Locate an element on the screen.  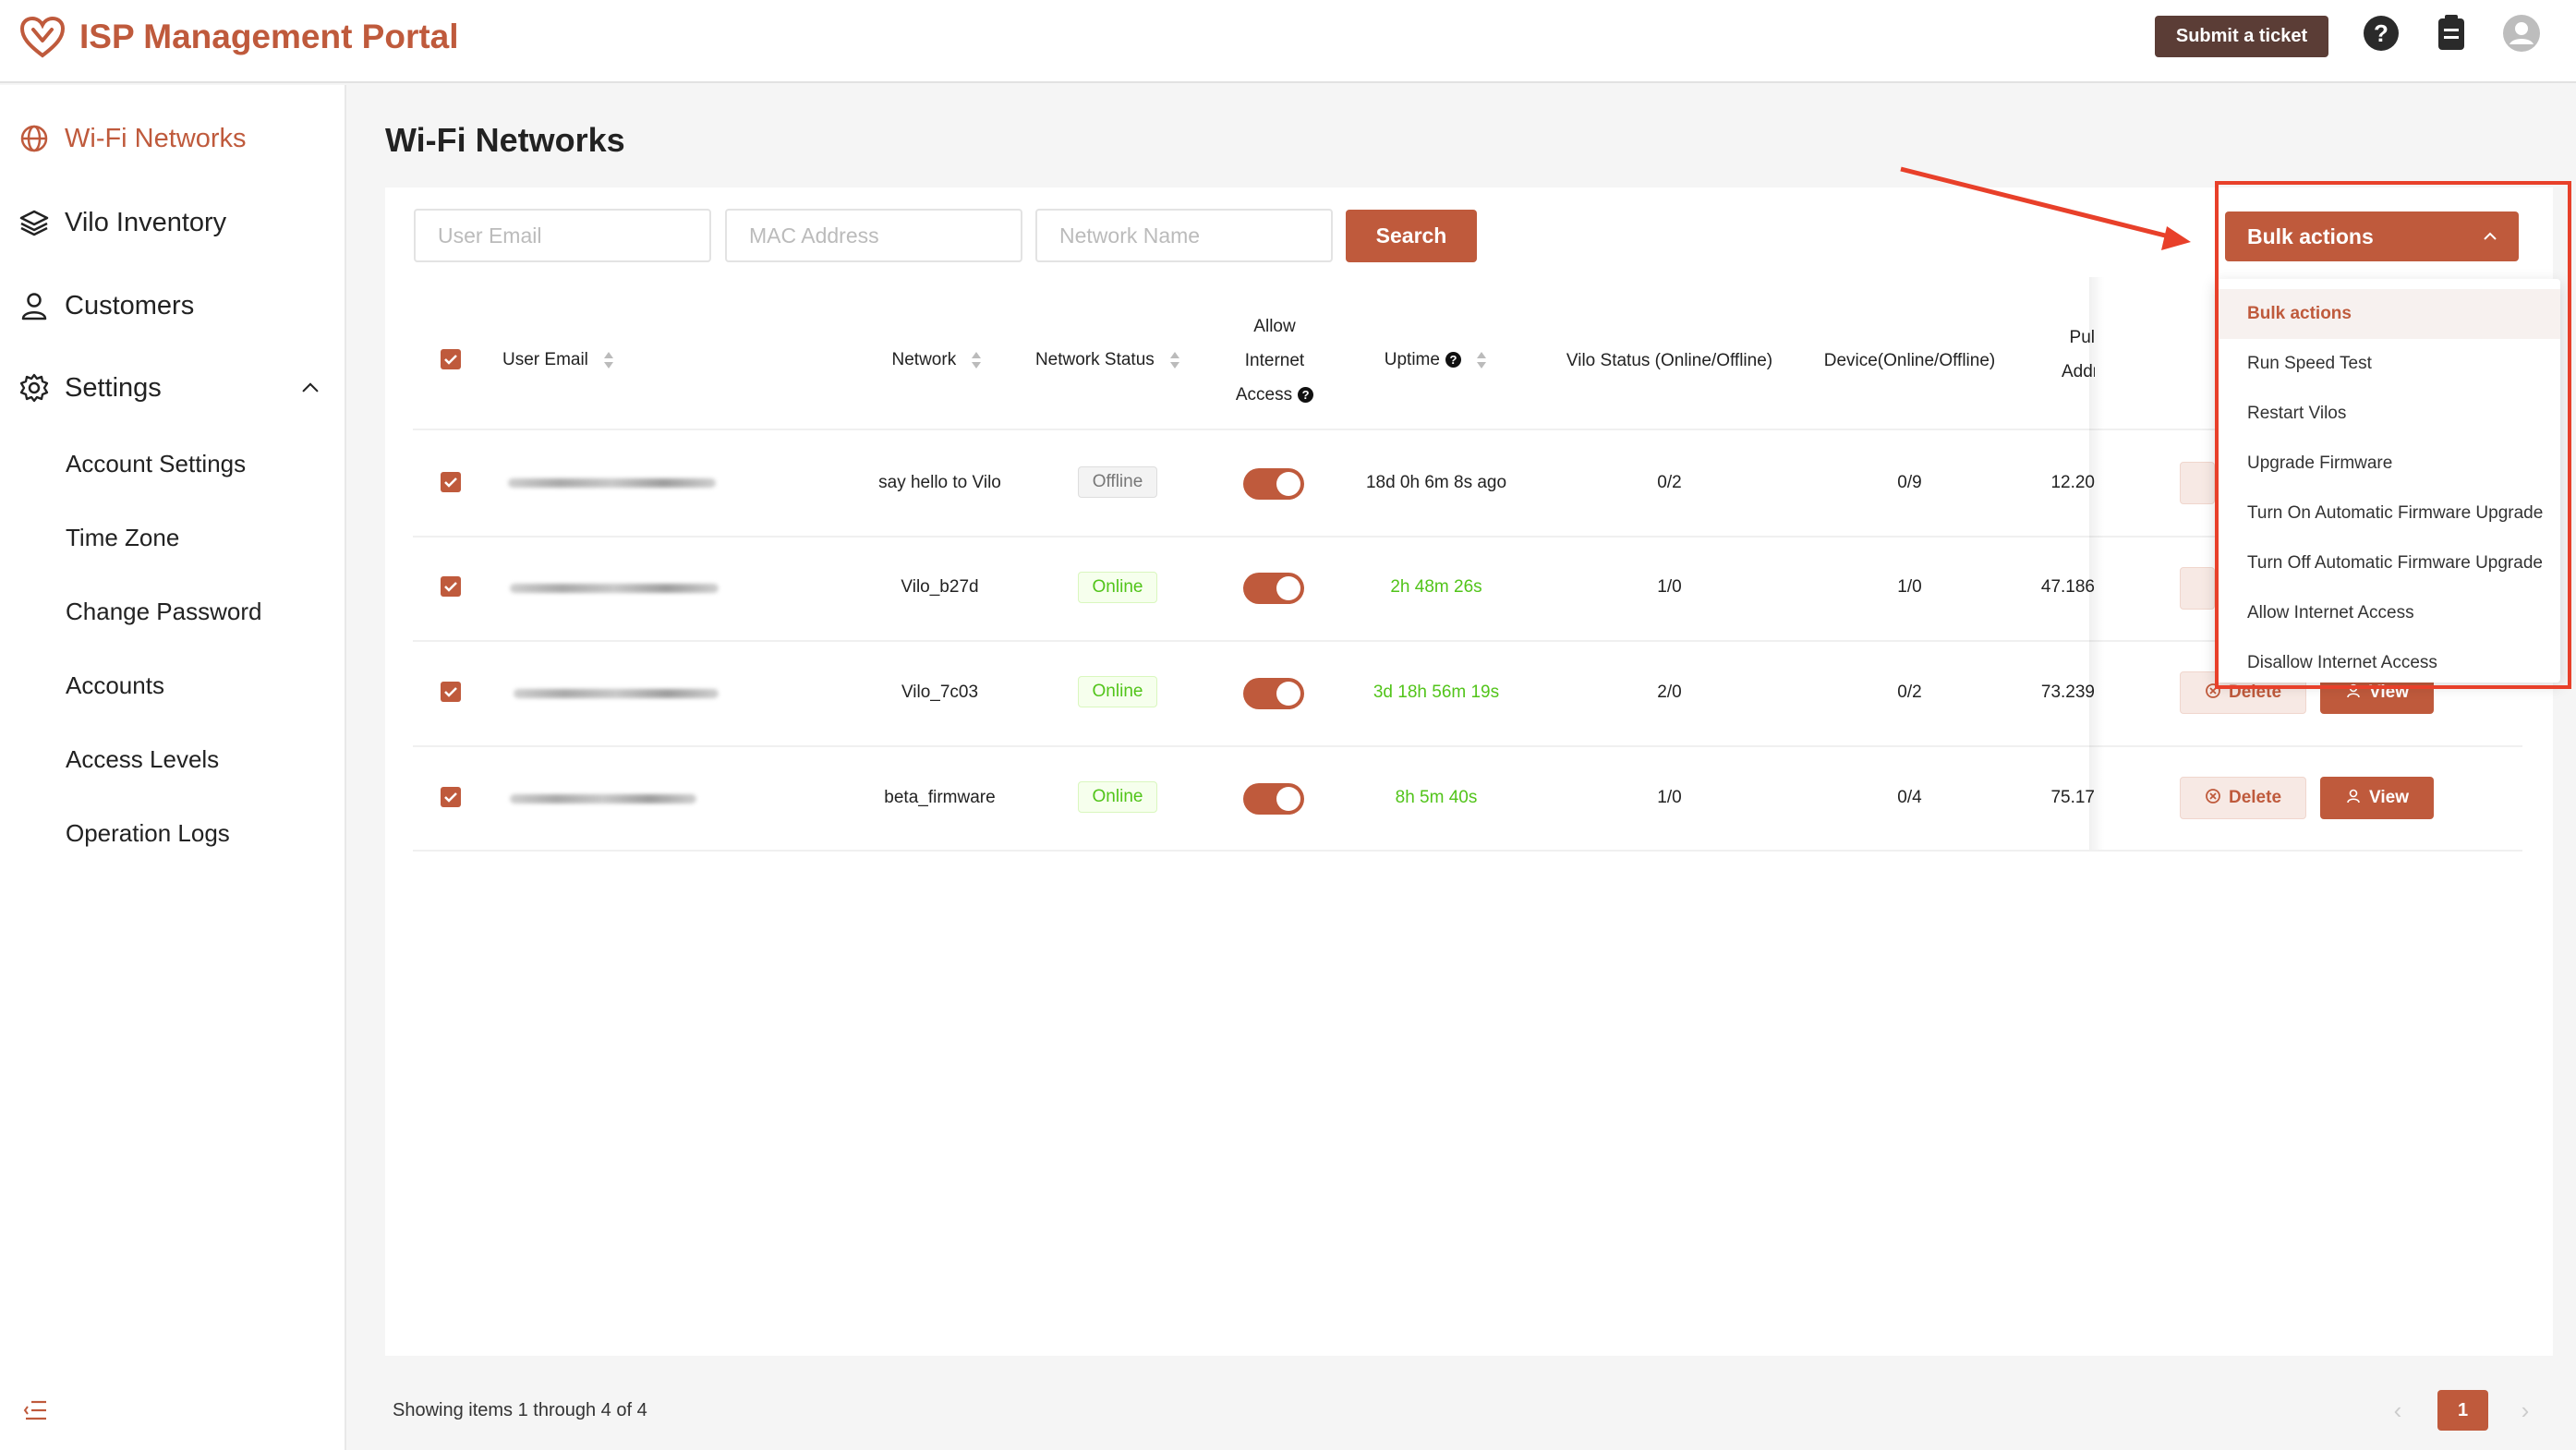
bulk-actions-button: Bulk actions is located at coordinates (2372, 236).